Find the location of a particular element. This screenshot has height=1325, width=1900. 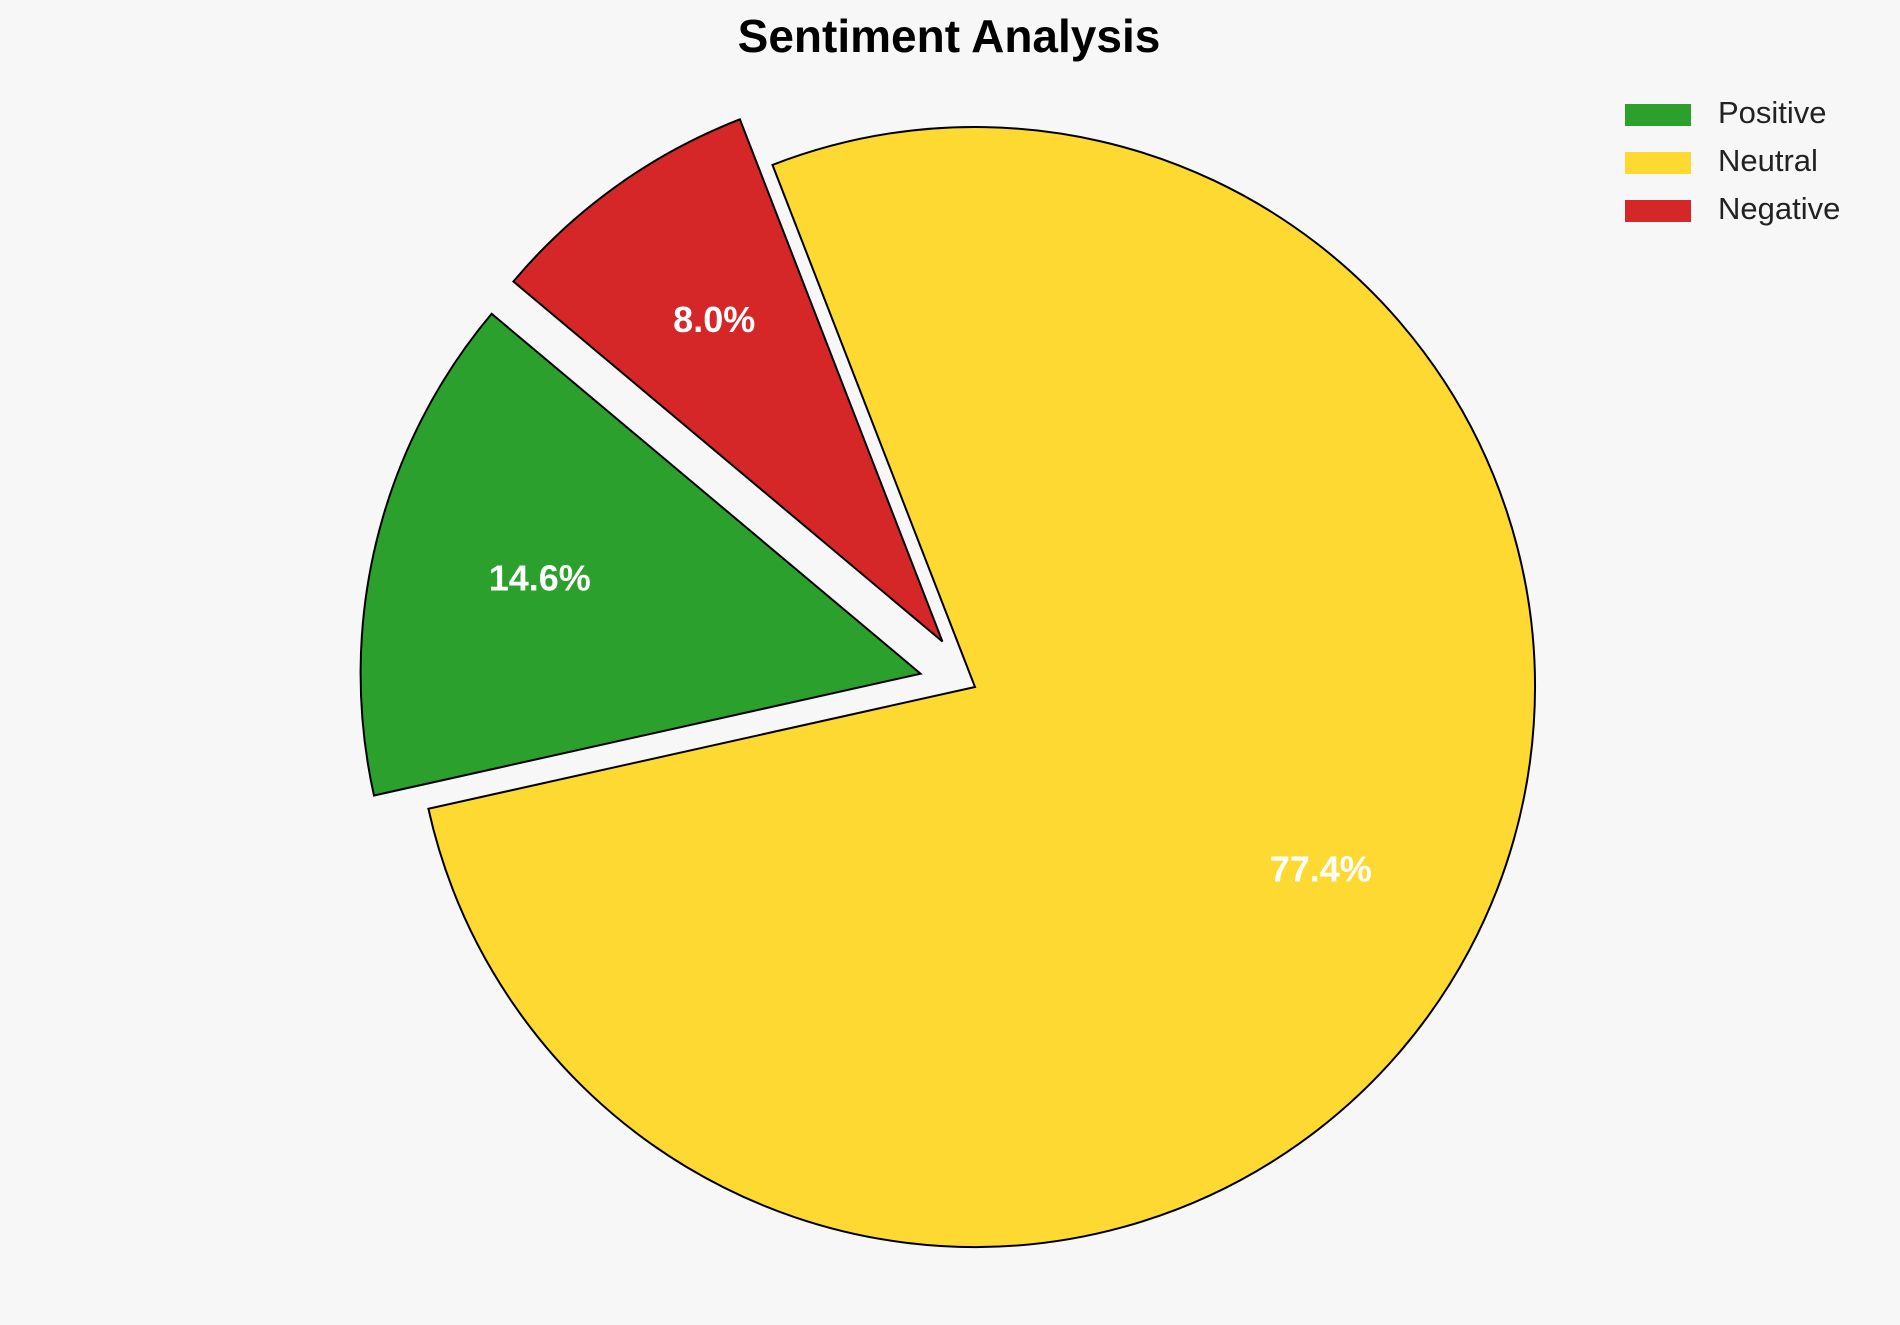

slice-label: 77.4% is located at coordinates (1321, 868).